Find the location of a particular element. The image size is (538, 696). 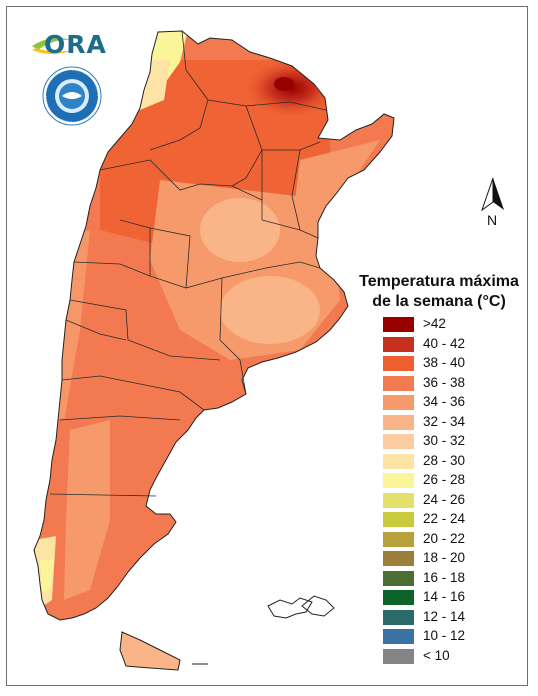

zone-26-28-south is located at coordinates (47, 576).